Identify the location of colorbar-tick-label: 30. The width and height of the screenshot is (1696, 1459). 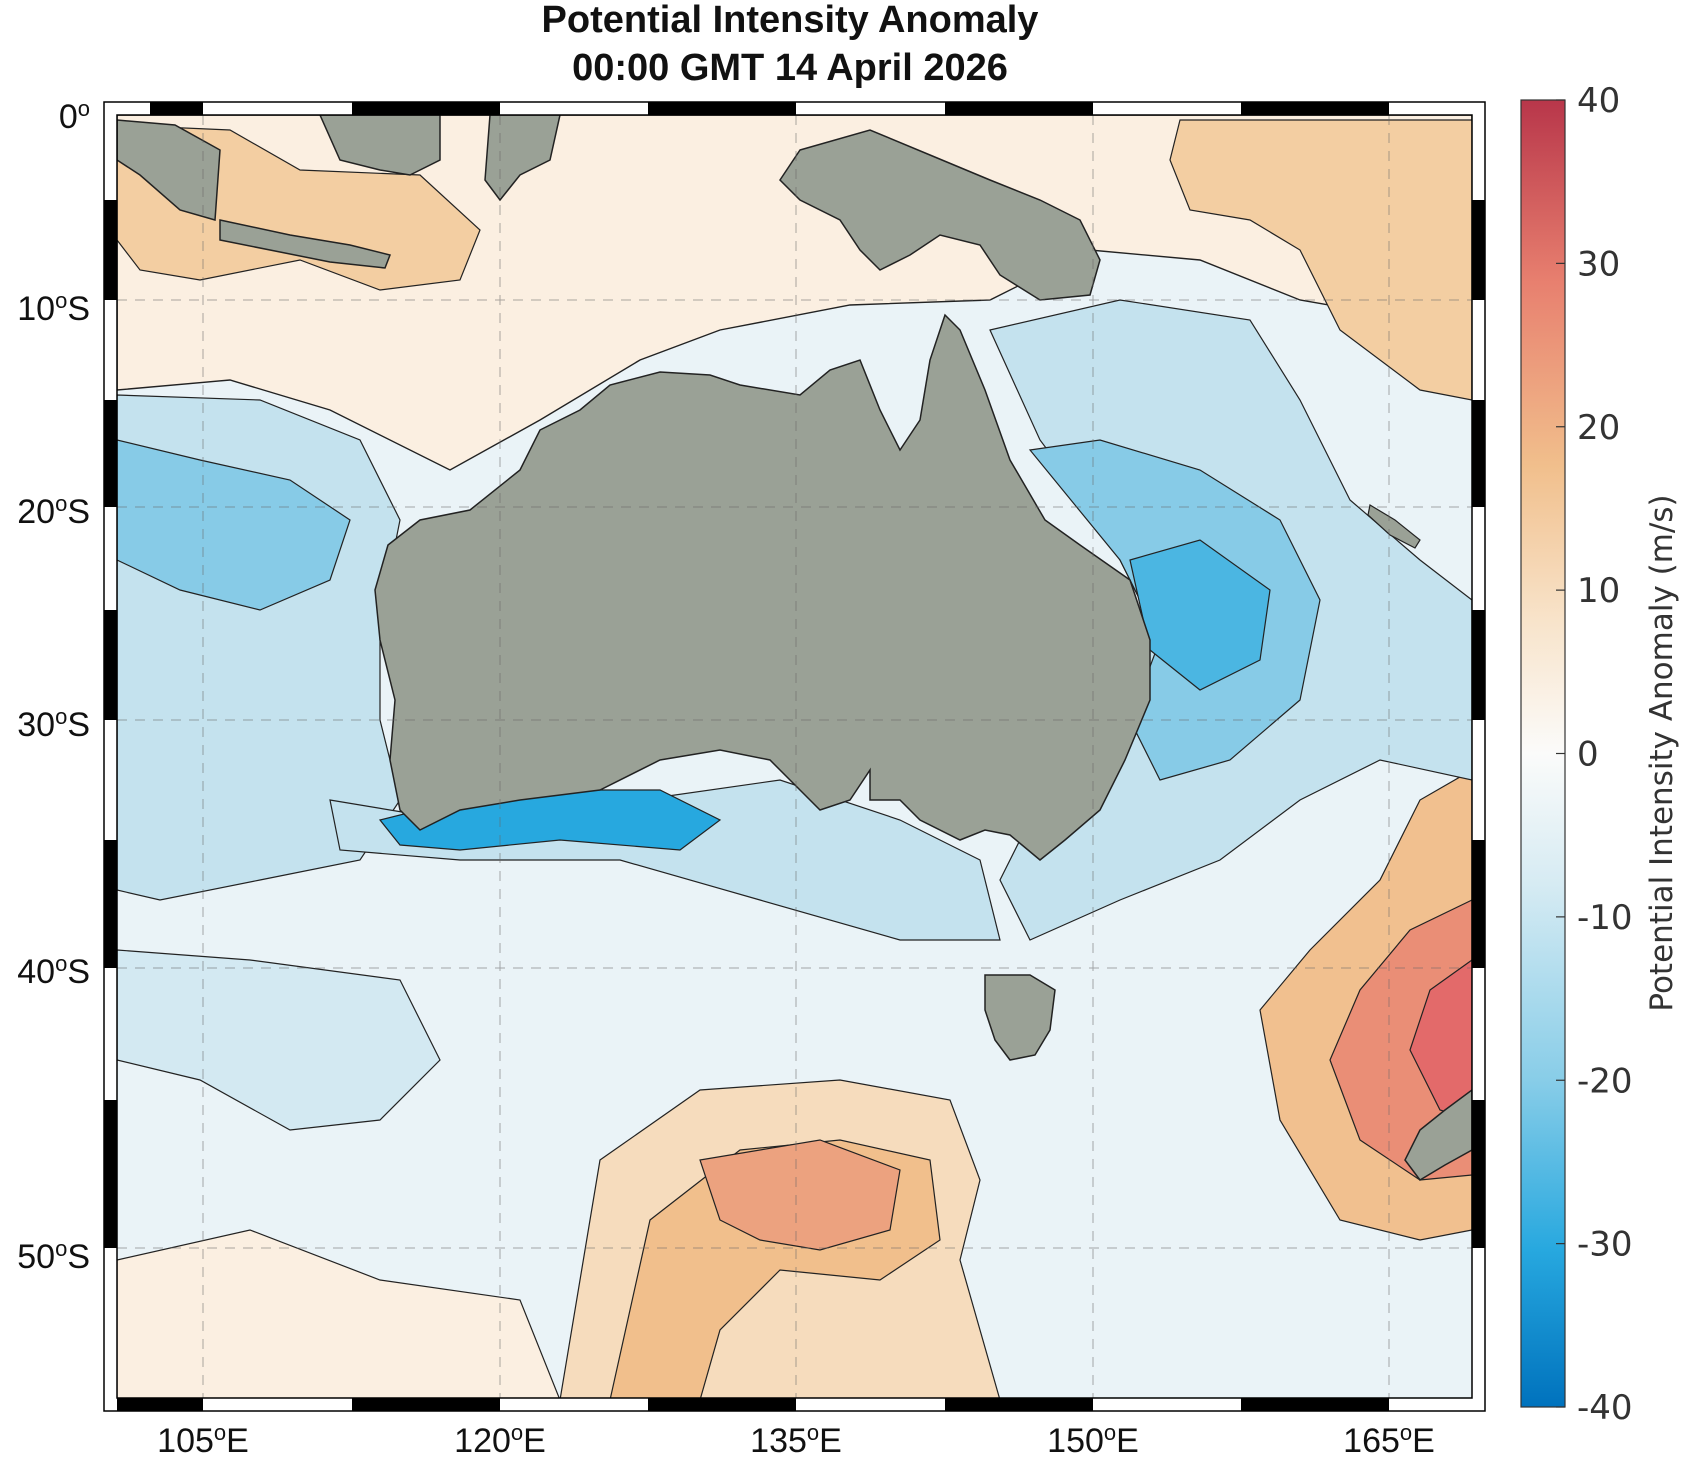
(1598, 264).